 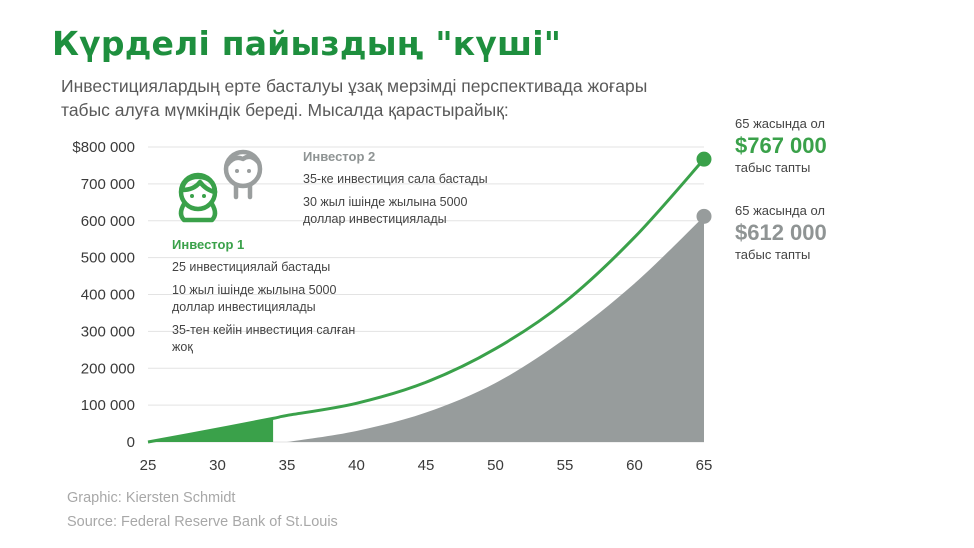 I want to click on x-tick-label: 25, so click(x=148, y=465).